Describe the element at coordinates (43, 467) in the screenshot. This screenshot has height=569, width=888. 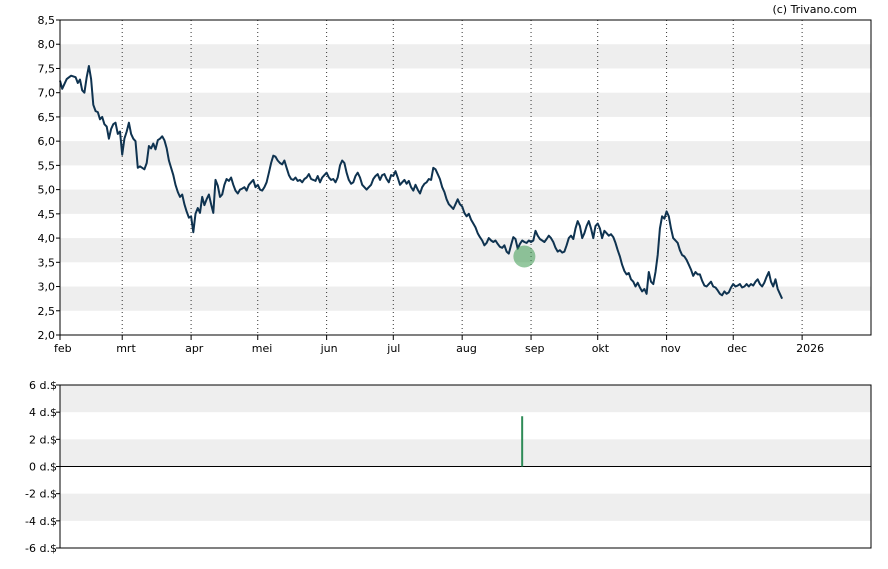
I see `y-tick-label: 0 d.$` at that location.